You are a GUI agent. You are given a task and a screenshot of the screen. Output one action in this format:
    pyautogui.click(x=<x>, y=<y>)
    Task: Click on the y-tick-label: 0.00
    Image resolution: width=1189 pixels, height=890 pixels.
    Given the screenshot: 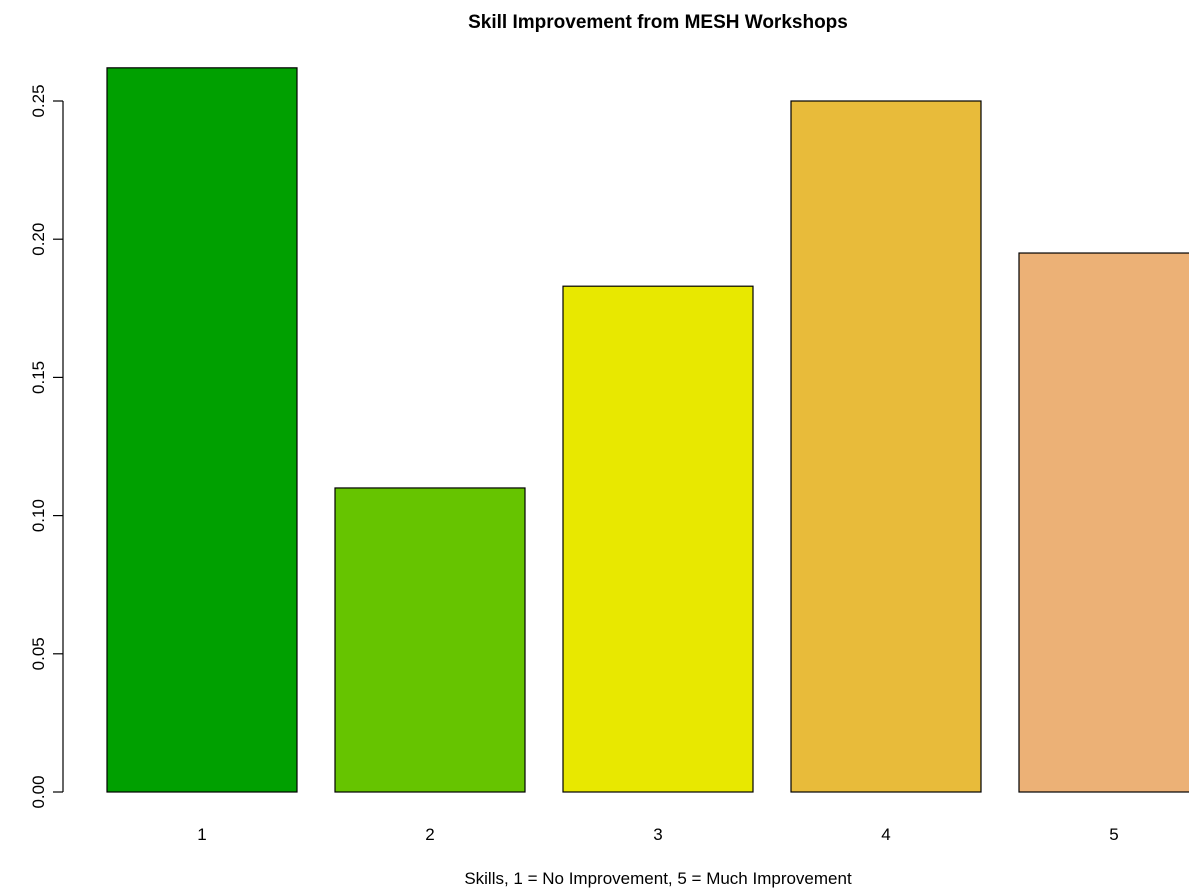 What is the action you would take?
    pyautogui.click(x=38, y=791)
    